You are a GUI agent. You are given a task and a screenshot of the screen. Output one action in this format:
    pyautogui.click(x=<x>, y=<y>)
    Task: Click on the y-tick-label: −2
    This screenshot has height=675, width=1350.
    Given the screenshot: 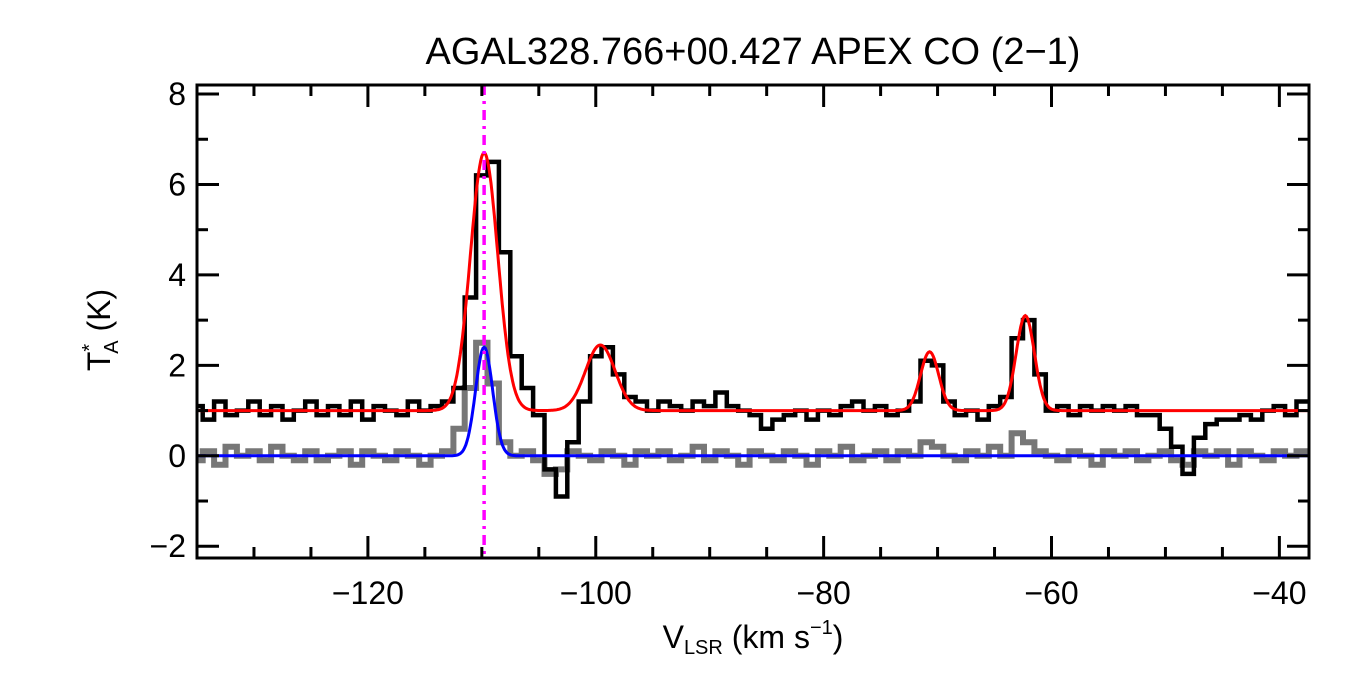 What is the action you would take?
    pyautogui.click(x=168, y=546)
    